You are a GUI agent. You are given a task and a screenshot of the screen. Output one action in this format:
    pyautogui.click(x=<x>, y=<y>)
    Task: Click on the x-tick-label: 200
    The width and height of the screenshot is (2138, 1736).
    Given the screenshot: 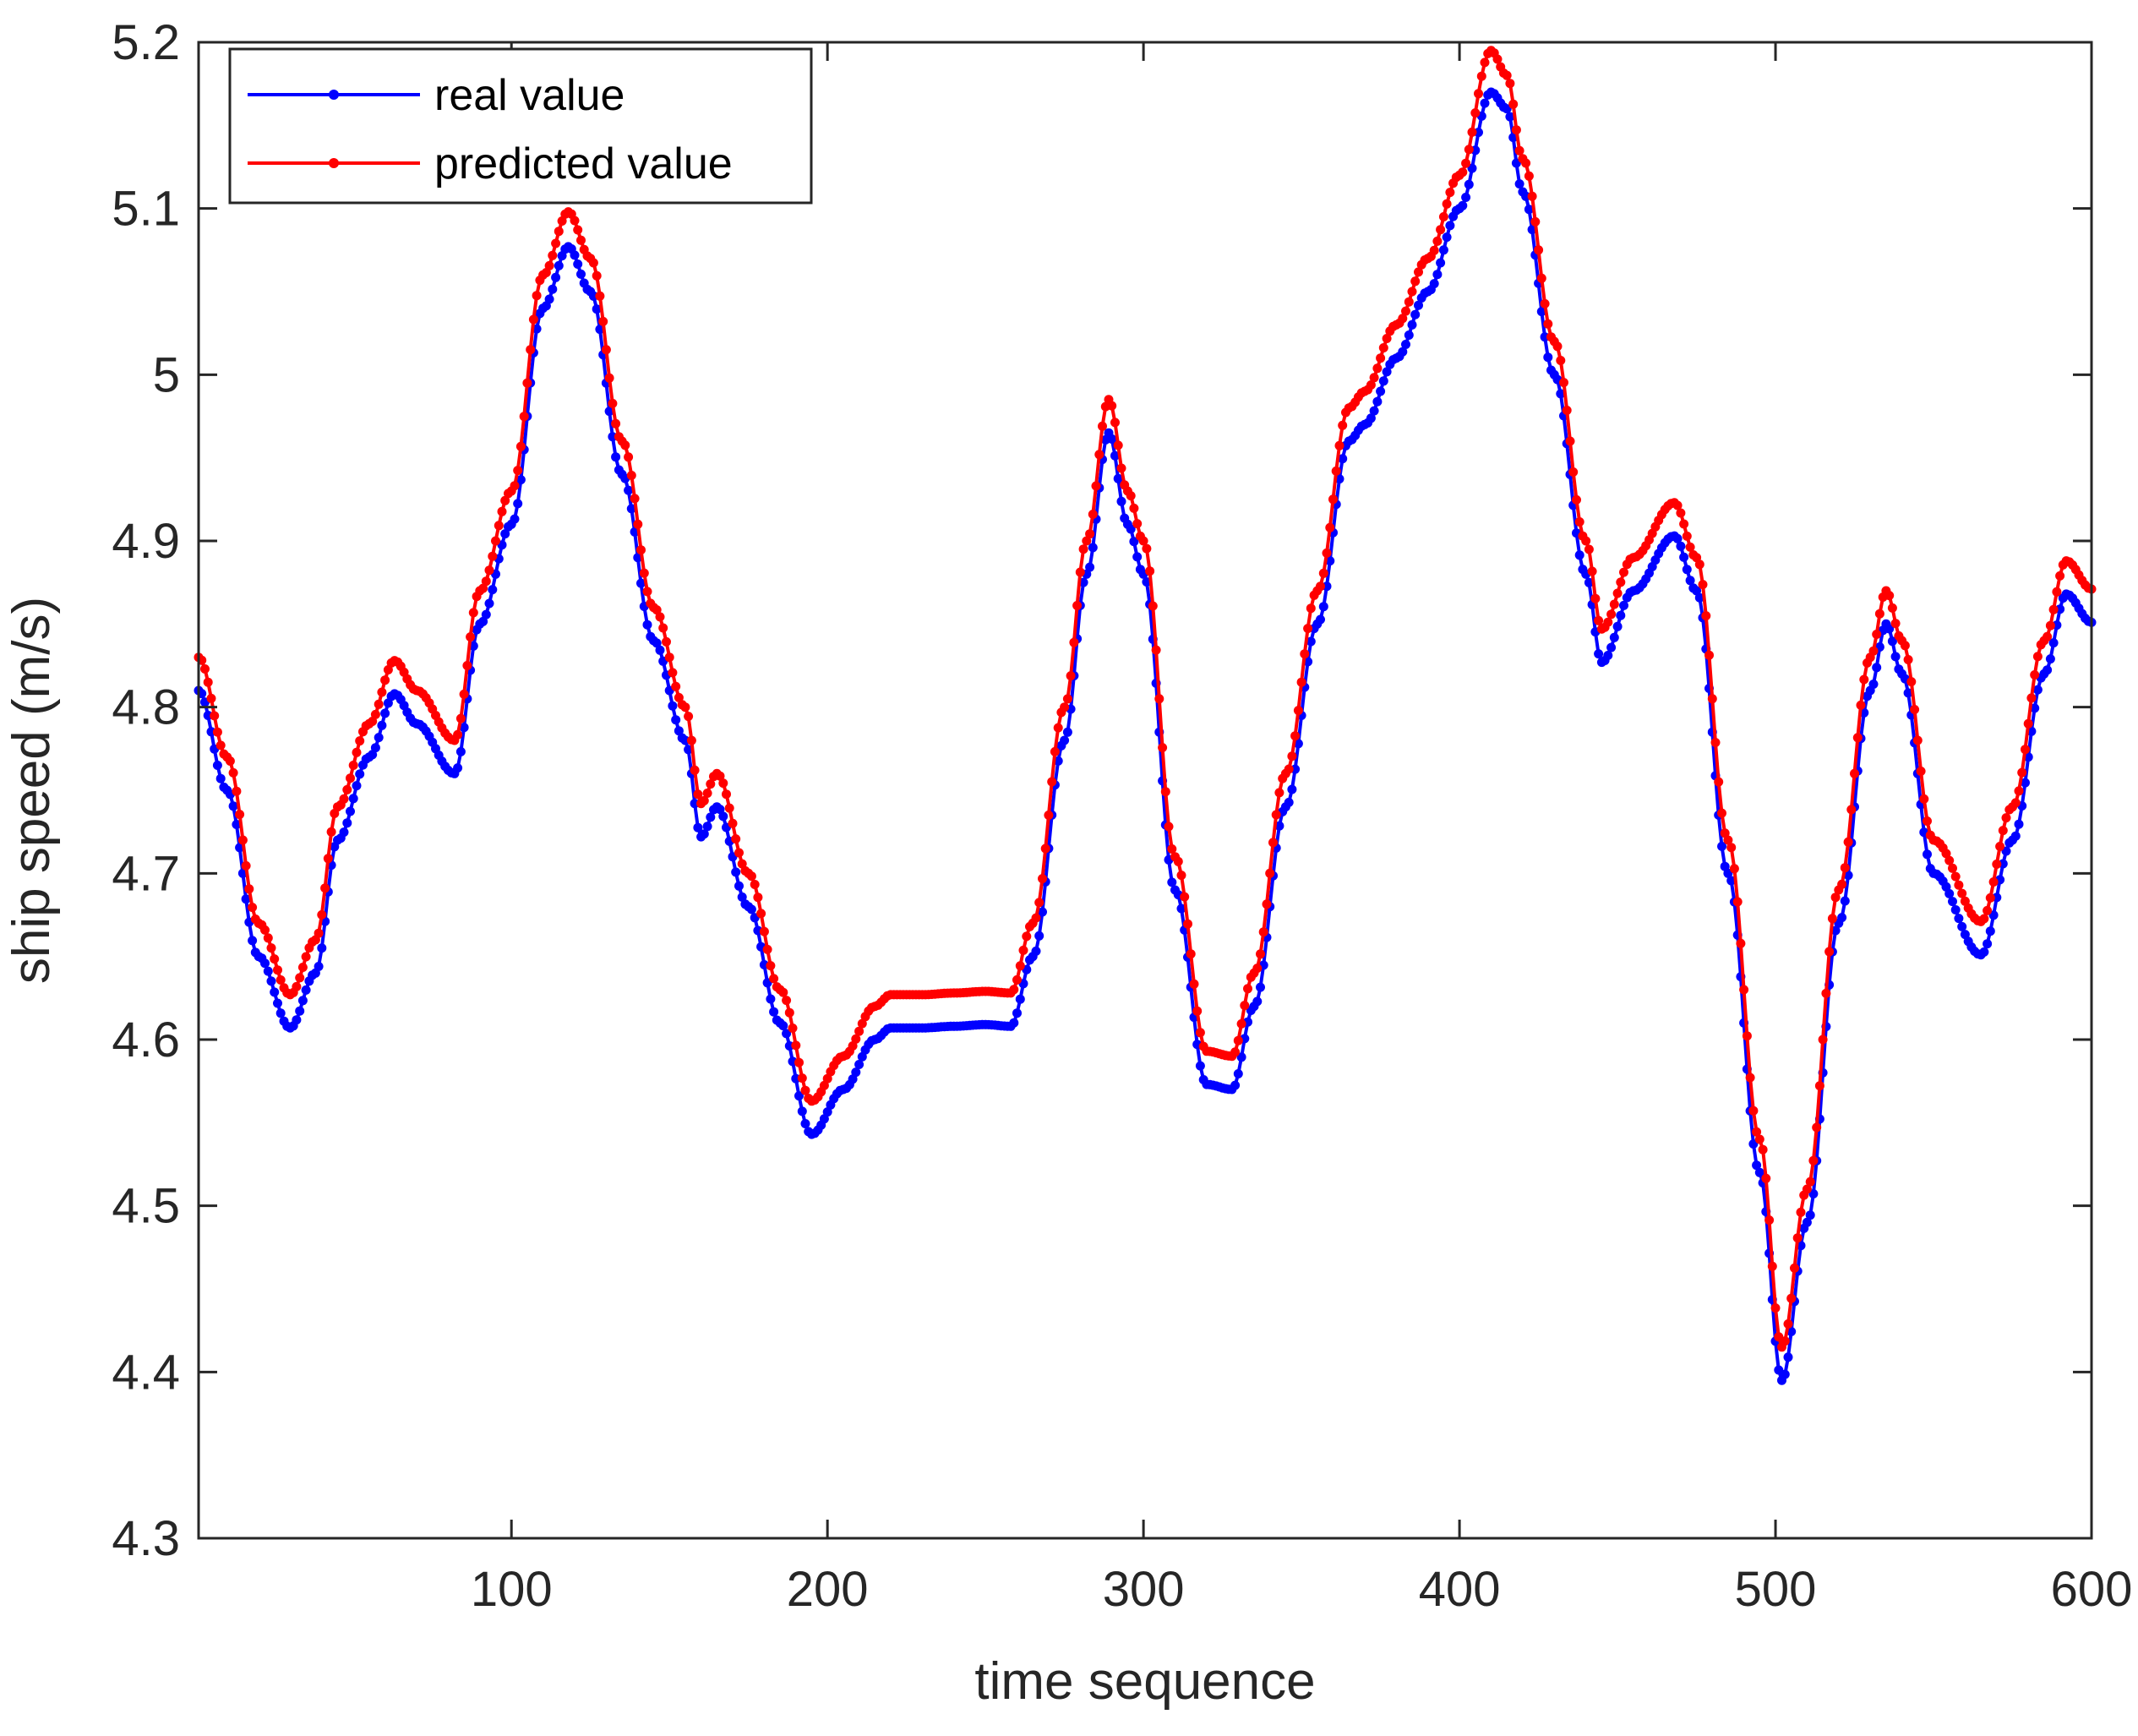 What is the action you would take?
    pyautogui.click(x=828, y=1589)
    